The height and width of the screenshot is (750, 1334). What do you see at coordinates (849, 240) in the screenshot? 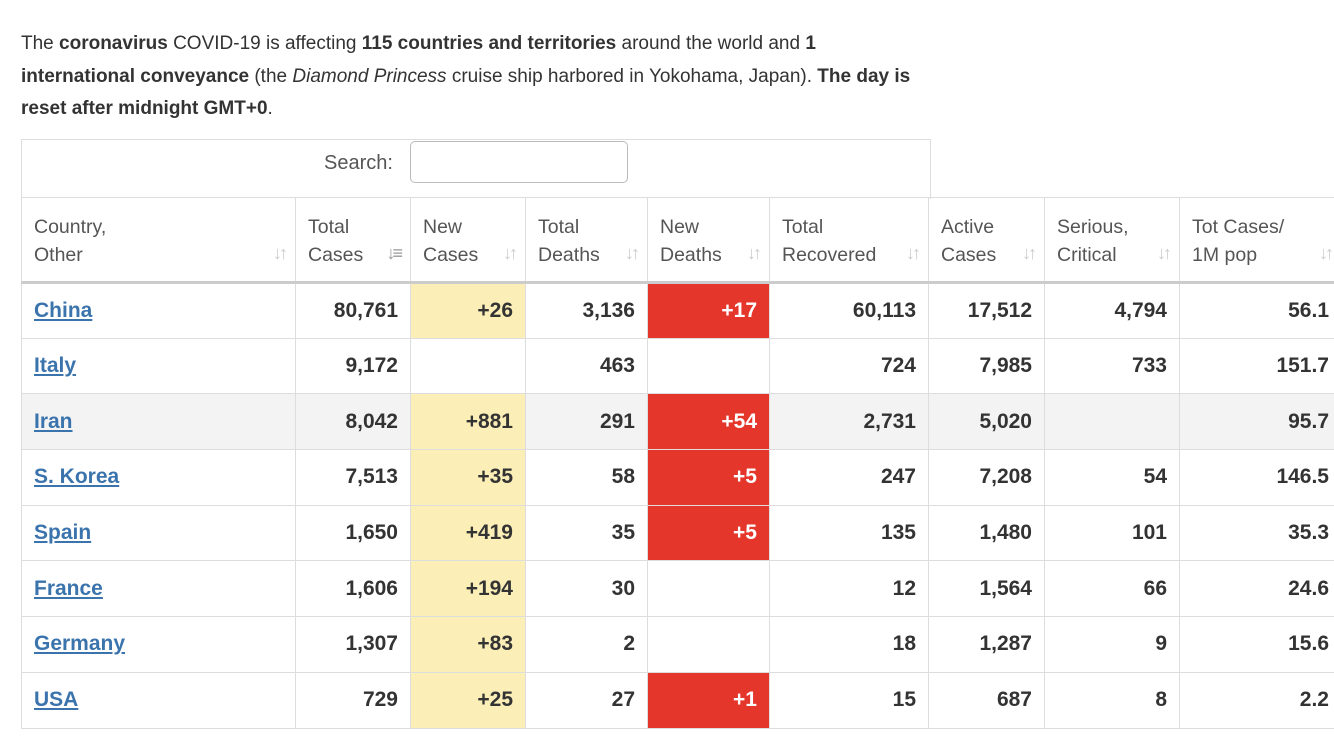
I see `column-header: Total Recovered ↓↑` at bounding box center [849, 240].